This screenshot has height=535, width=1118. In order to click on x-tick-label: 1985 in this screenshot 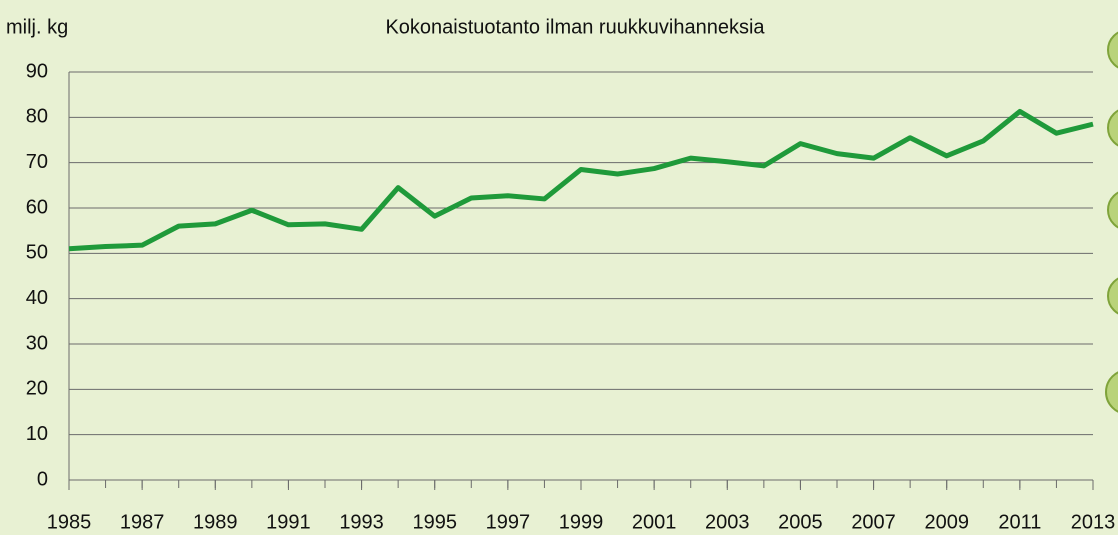, I will do `click(69, 522)`.